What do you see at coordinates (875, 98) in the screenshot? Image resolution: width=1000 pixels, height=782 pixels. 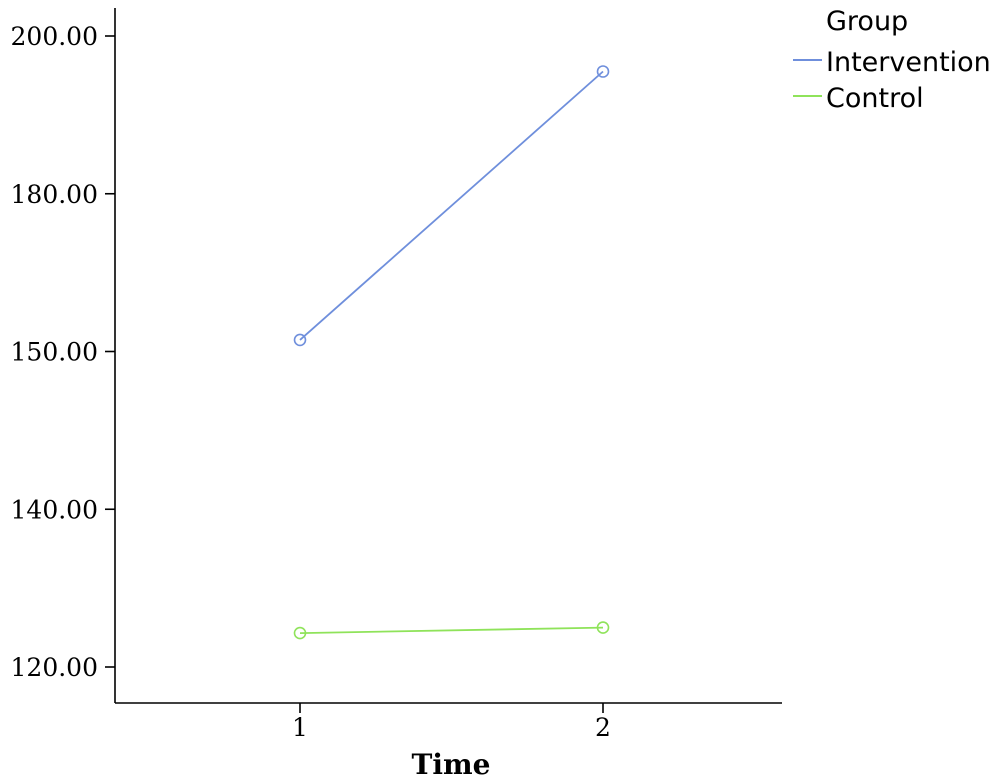 I see `legend-label-control: Control` at bounding box center [875, 98].